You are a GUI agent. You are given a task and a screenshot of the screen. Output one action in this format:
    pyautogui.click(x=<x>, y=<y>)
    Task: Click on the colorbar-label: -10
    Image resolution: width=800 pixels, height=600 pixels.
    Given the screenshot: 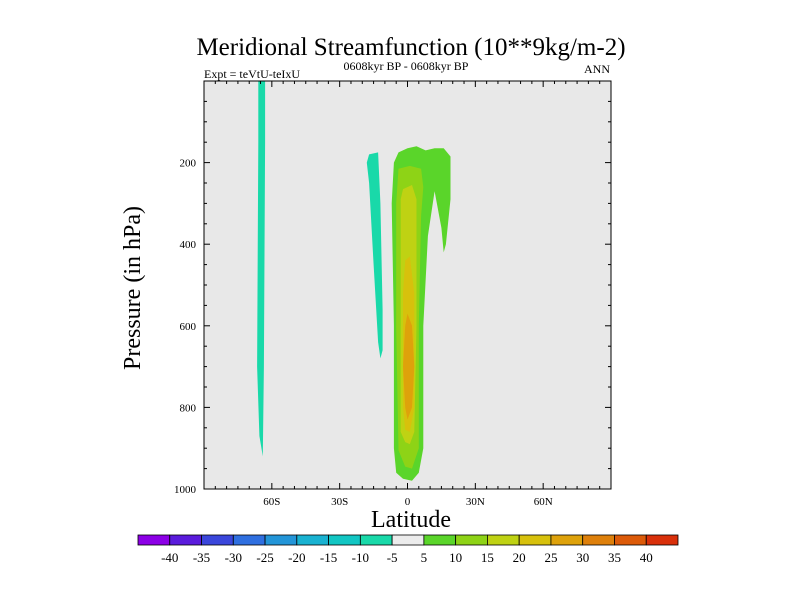 What is the action you would take?
    pyautogui.click(x=360, y=557)
    